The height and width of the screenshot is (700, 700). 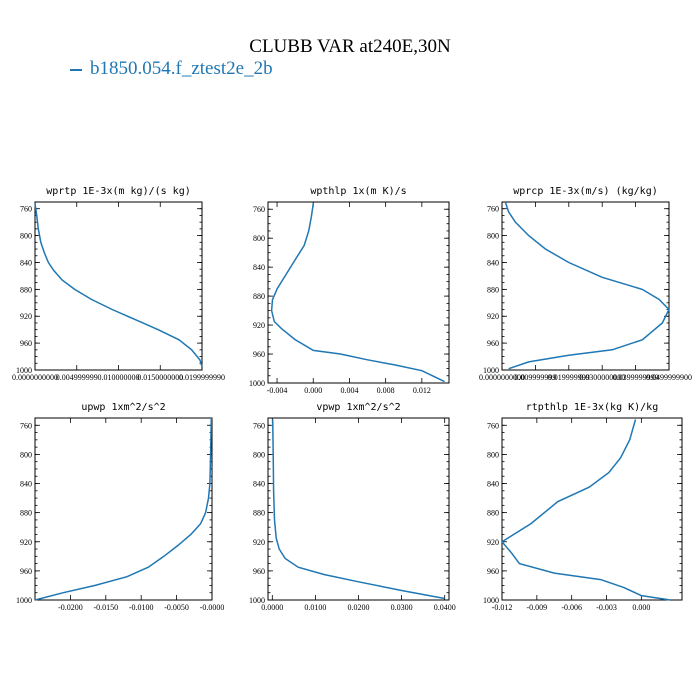 I want to click on x-tick-label: 0.010000000, so click(x=119, y=377).